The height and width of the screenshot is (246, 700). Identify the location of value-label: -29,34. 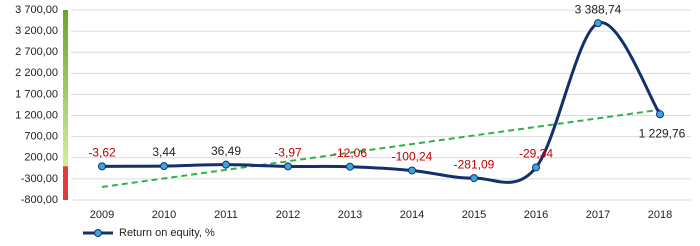
(536, 154).